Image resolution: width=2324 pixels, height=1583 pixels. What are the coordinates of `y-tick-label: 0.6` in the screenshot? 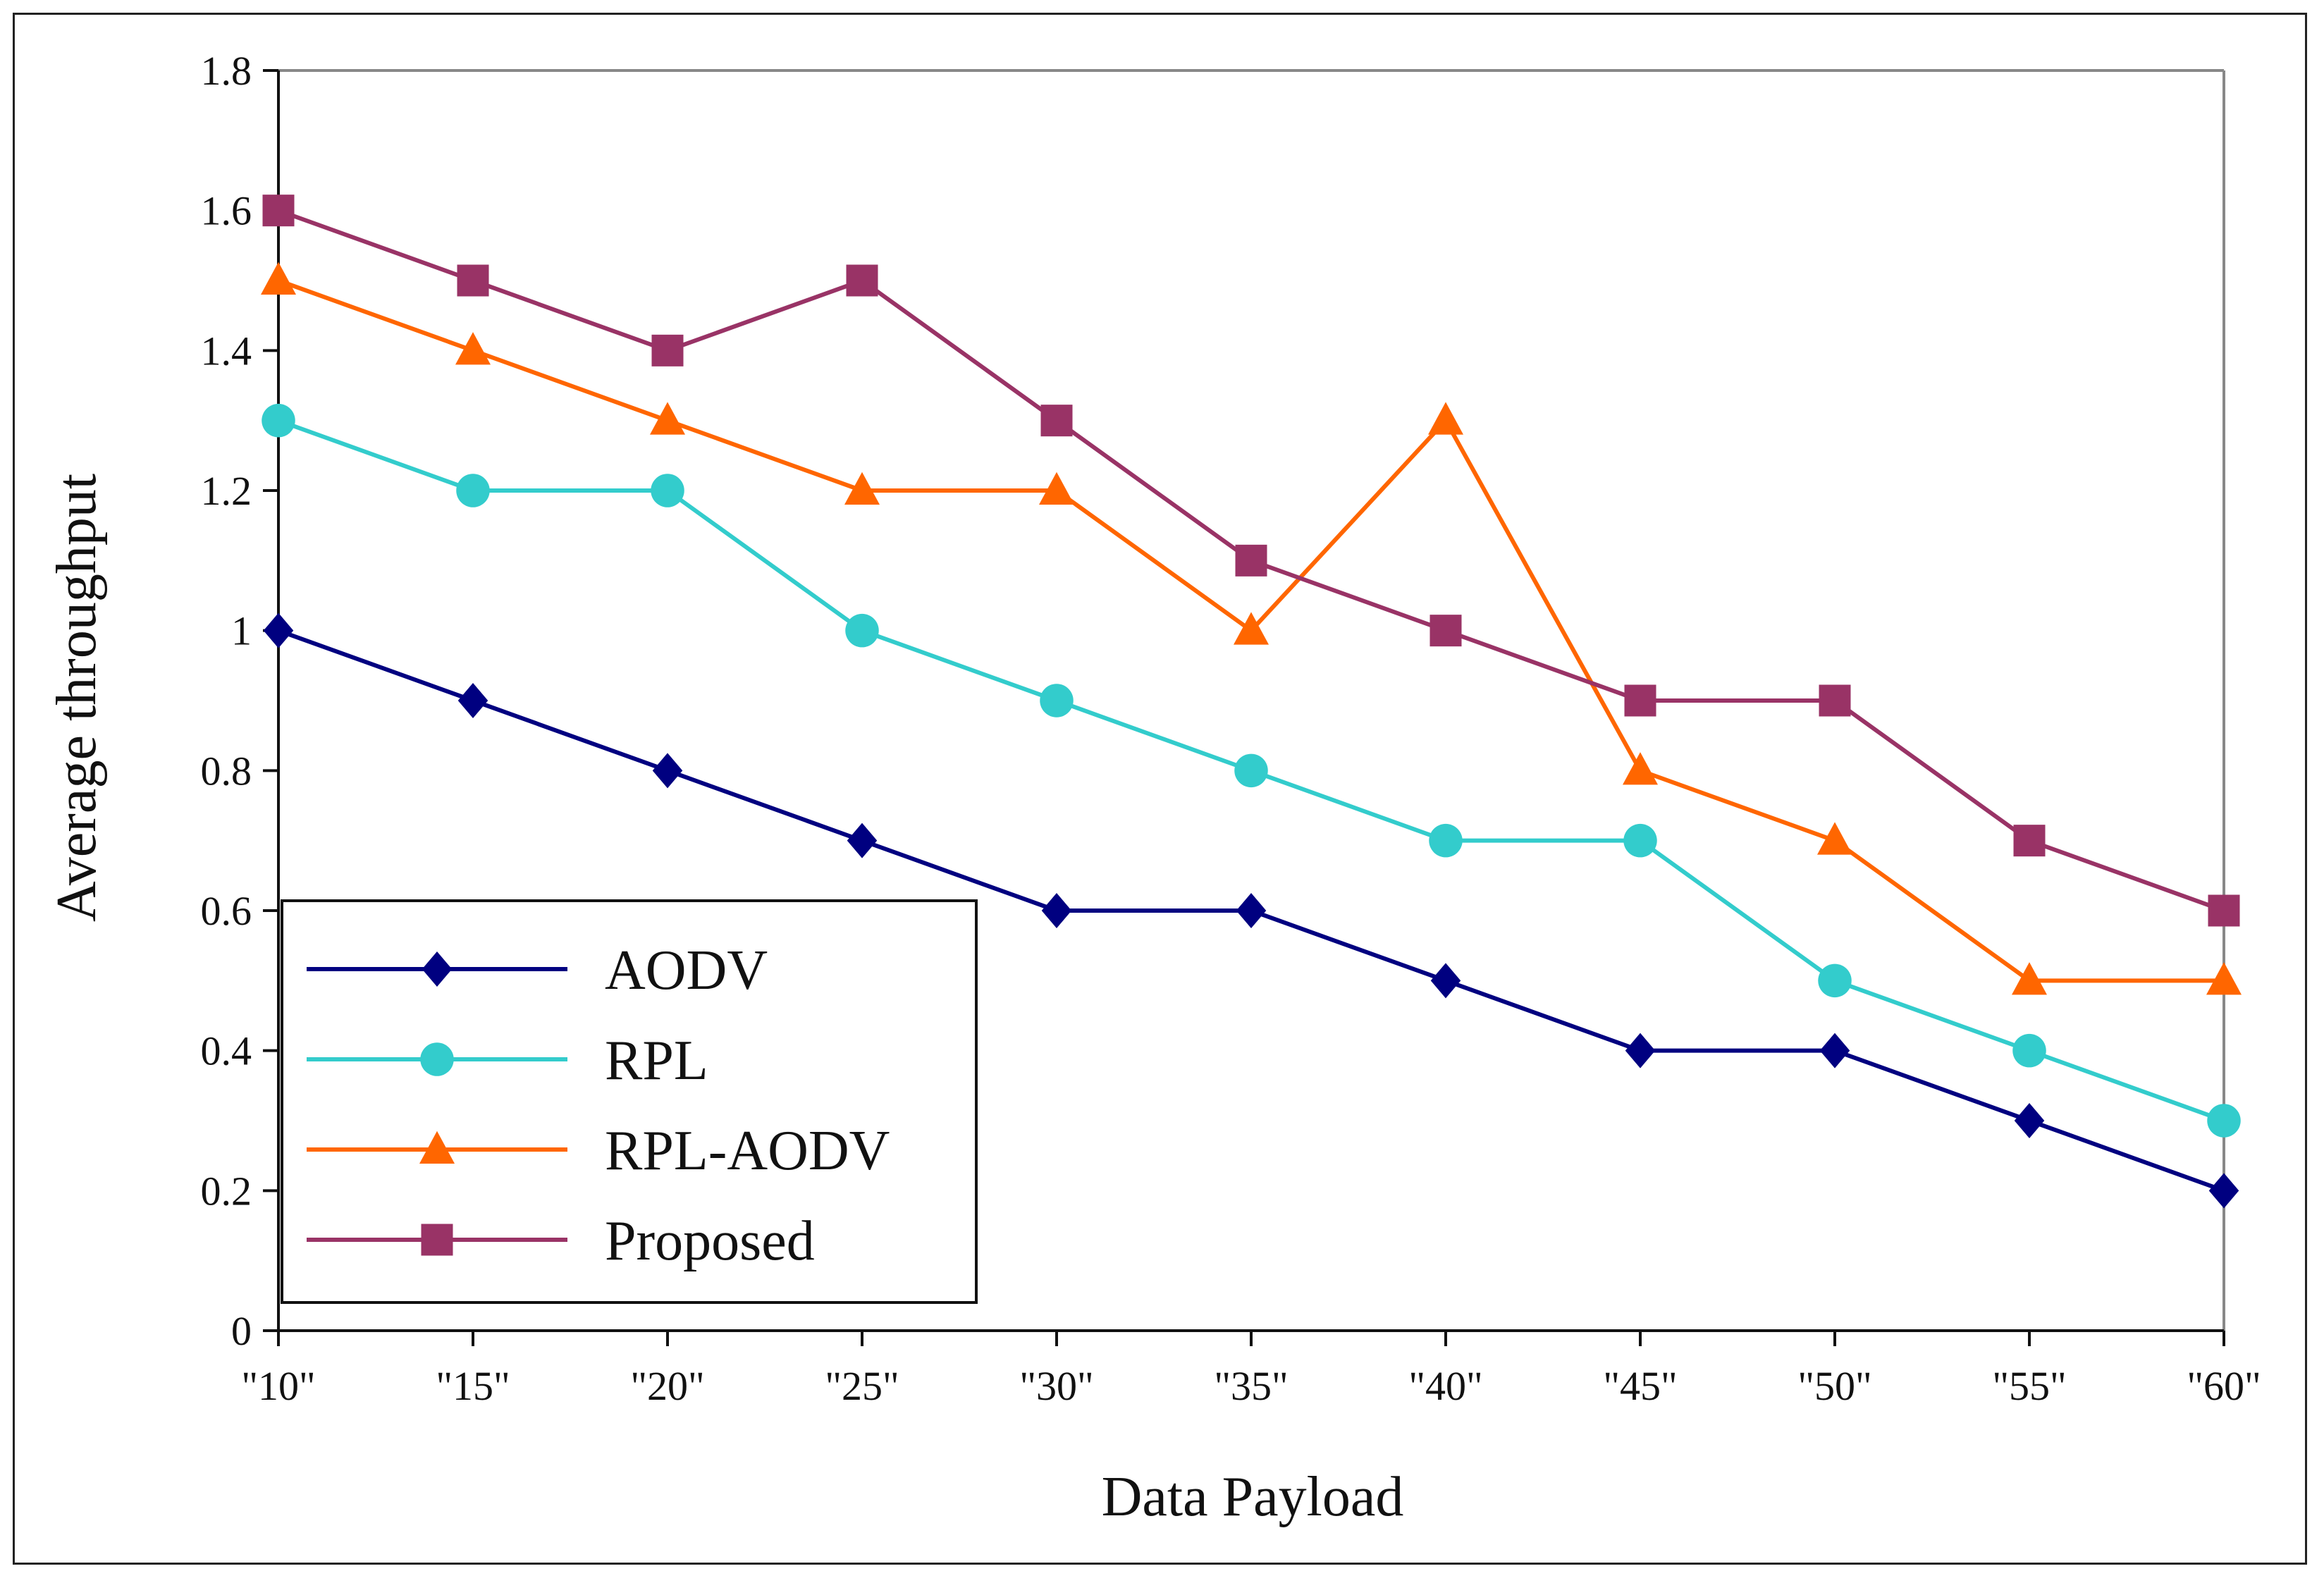 It's located at (226, 911).